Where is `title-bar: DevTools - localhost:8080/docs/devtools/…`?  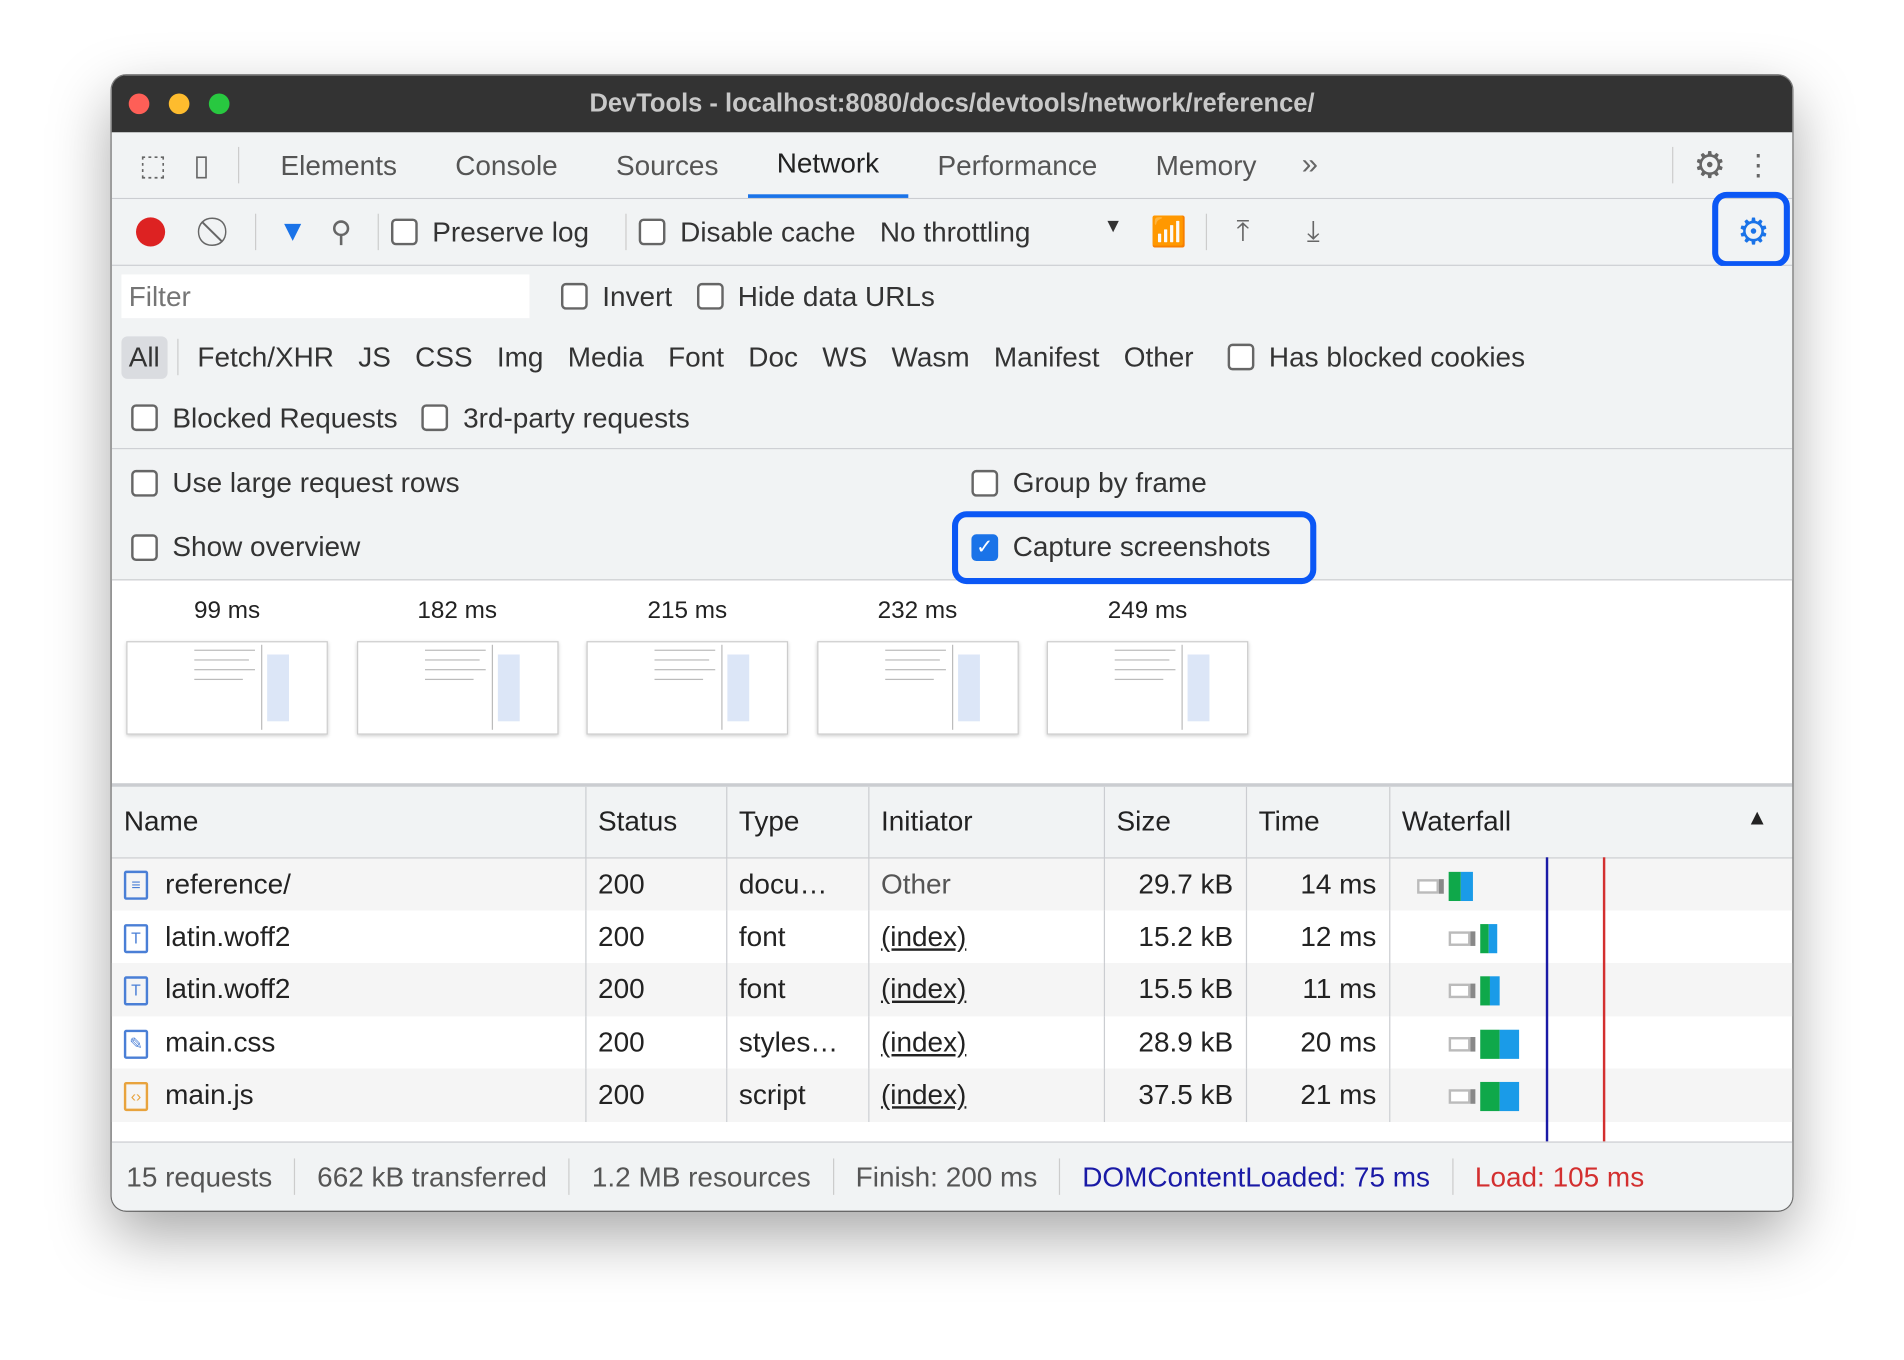 title-bar: DevTools - localhost:8080/docs/devtools/… is located at coordinates (952, 104).